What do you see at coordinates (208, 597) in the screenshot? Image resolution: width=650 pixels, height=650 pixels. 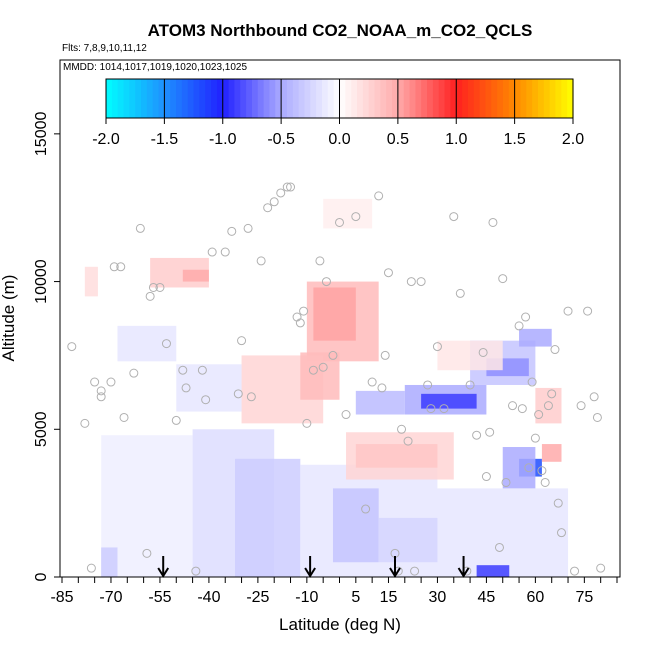 I see `x-tick-label: -40` at bounding box center [208, 597].